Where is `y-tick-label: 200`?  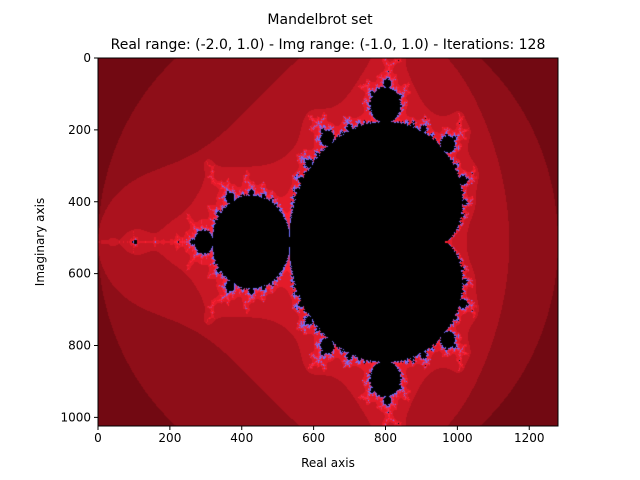
y-tick-label: 200 is located at coordinates (79, 130).